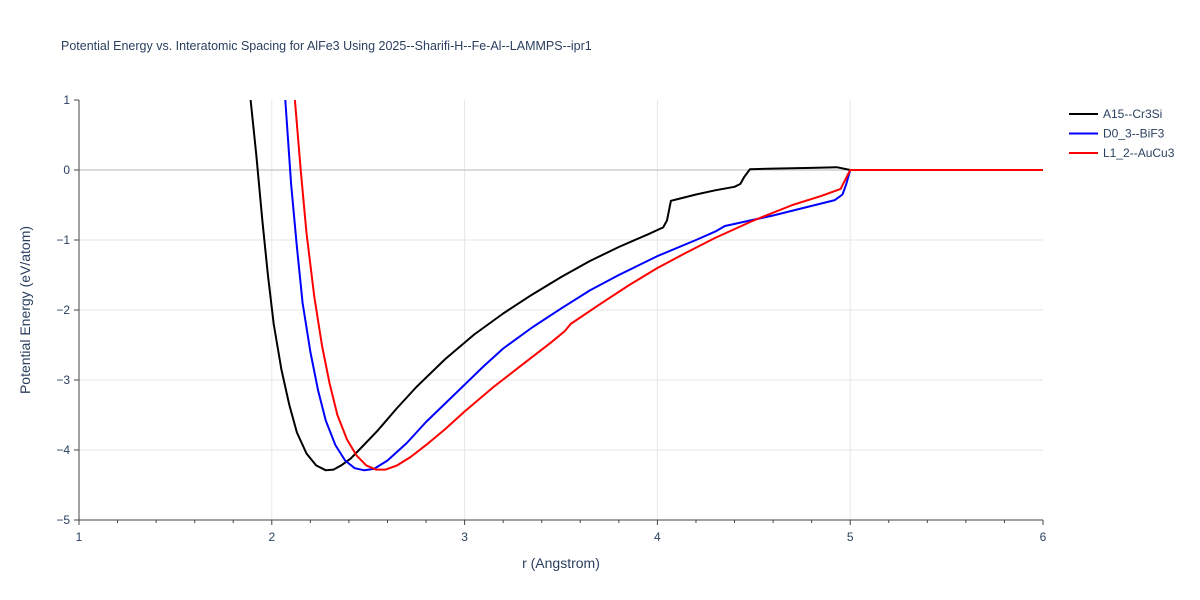  Describe the element at coordinates (1139, 153) in the screenshot. I see `legend-label: L1_2--AuCu3` at that location.